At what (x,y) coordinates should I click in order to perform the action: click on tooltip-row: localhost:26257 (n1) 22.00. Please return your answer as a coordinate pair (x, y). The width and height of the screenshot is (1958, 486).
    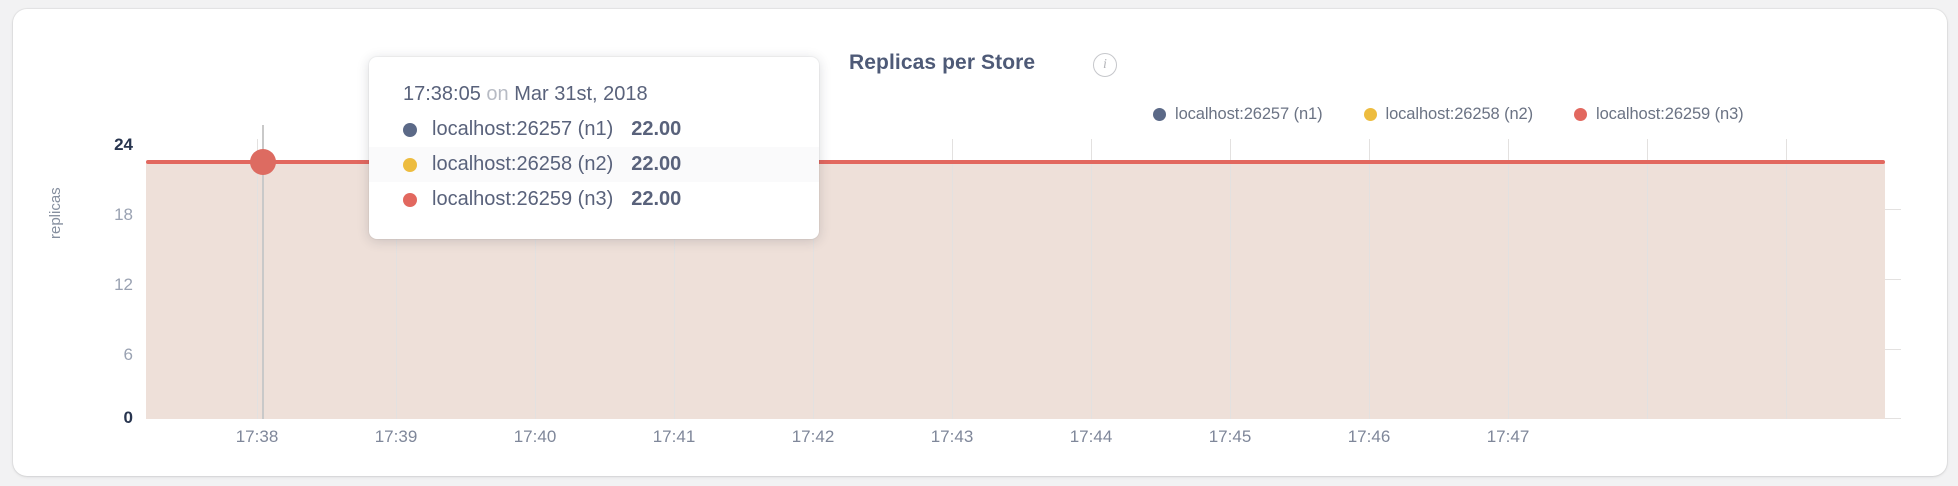
    Looking at the image, I should click on (594, 129).